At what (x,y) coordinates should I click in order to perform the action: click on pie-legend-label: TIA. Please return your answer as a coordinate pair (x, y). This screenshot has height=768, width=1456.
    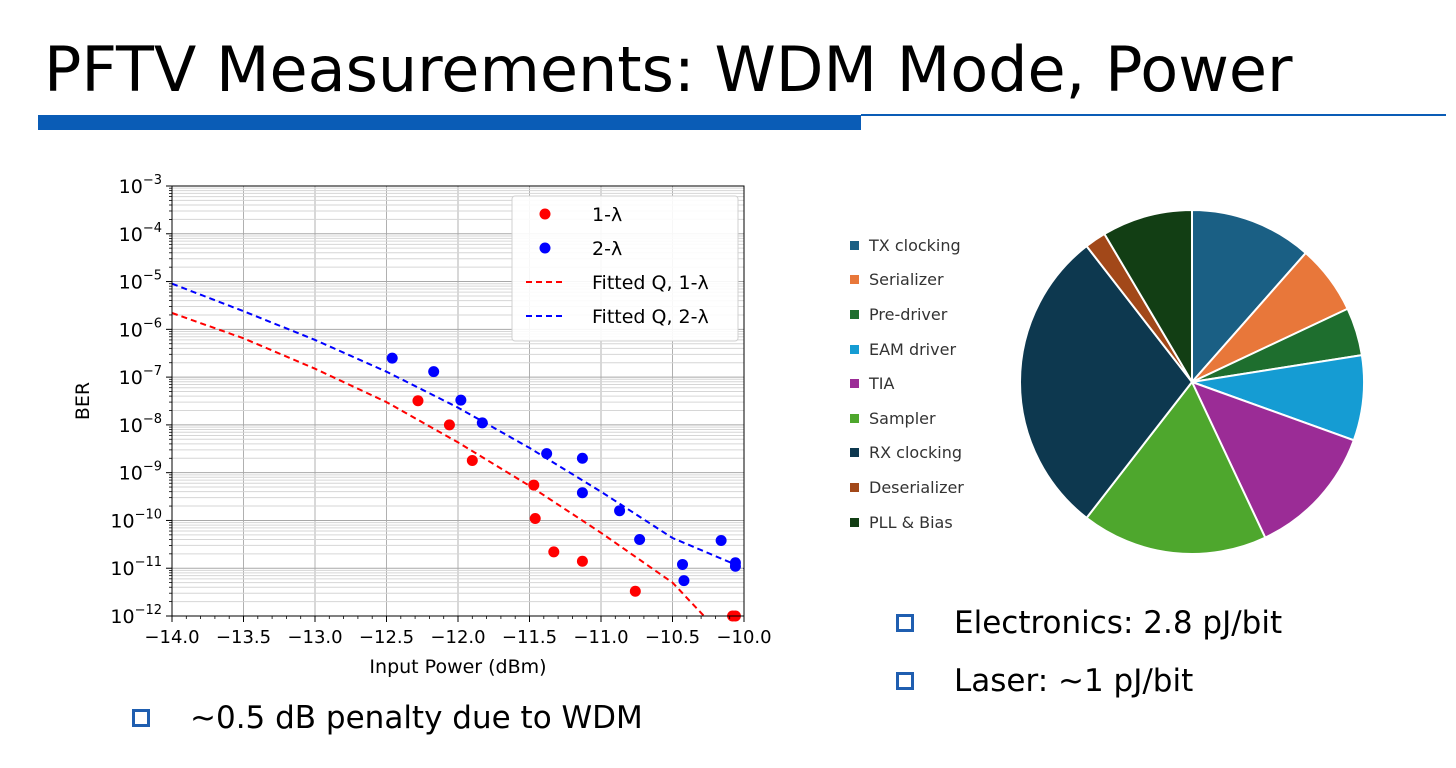
    Looking at the image, I should click on (882, 384).